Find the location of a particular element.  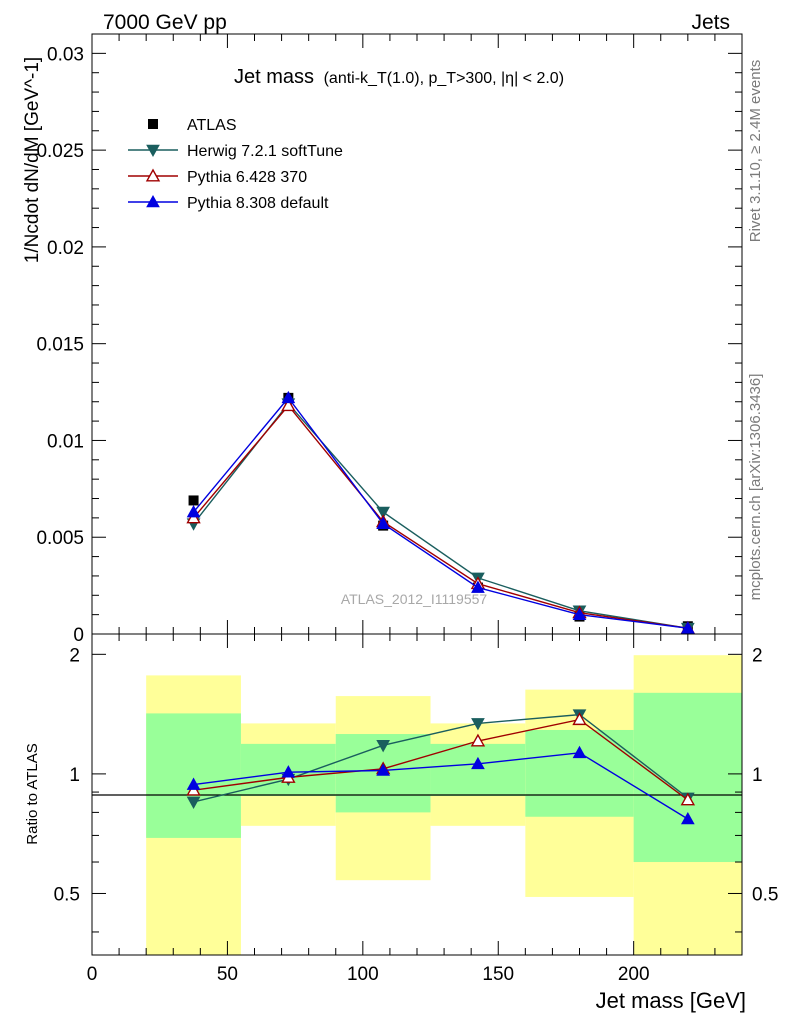

main-y-tick-label: 0.03 is located at coordinates (65, 54).